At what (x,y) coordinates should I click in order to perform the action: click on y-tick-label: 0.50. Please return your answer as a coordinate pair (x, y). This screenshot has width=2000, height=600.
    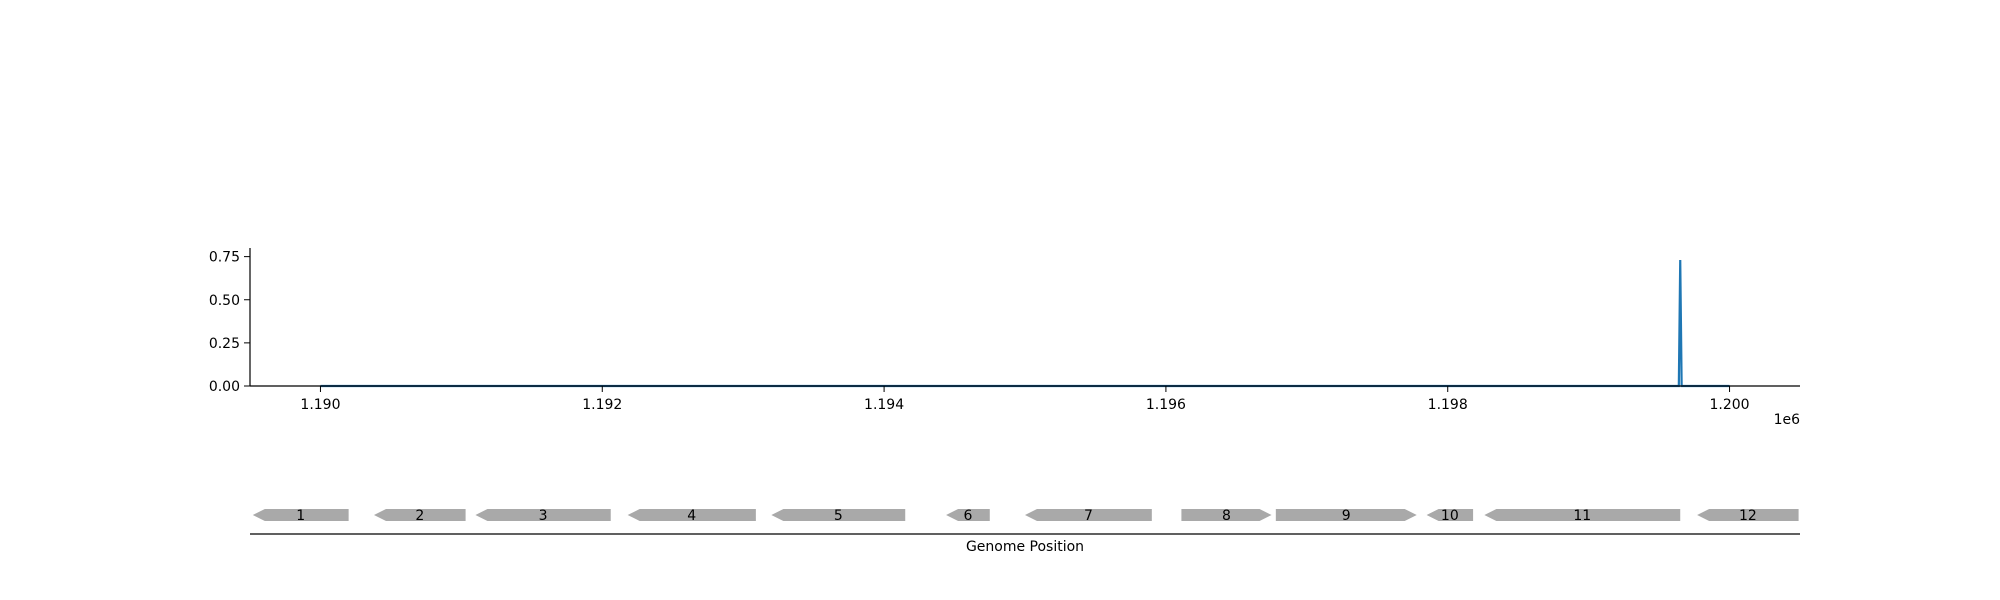
    Looking at the image, I should click on (224, 301).